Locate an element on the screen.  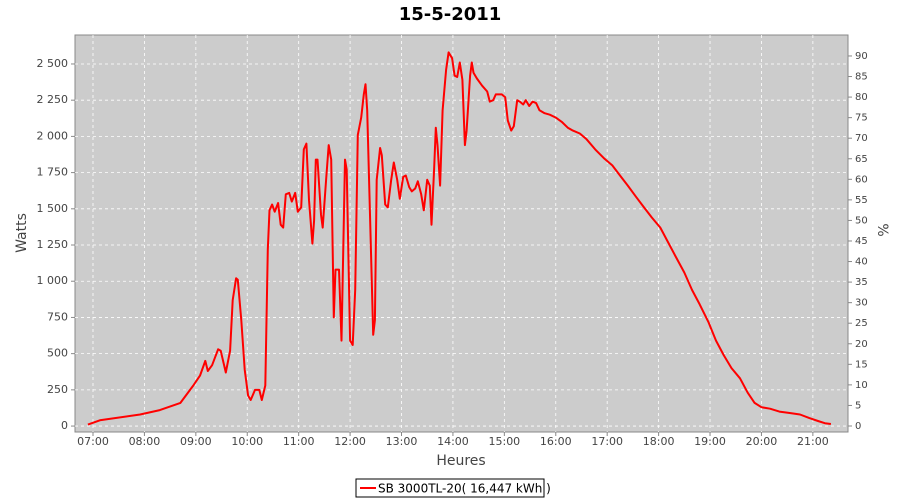
x-tick-label: 19:00 is located at coordinates (710, 441).